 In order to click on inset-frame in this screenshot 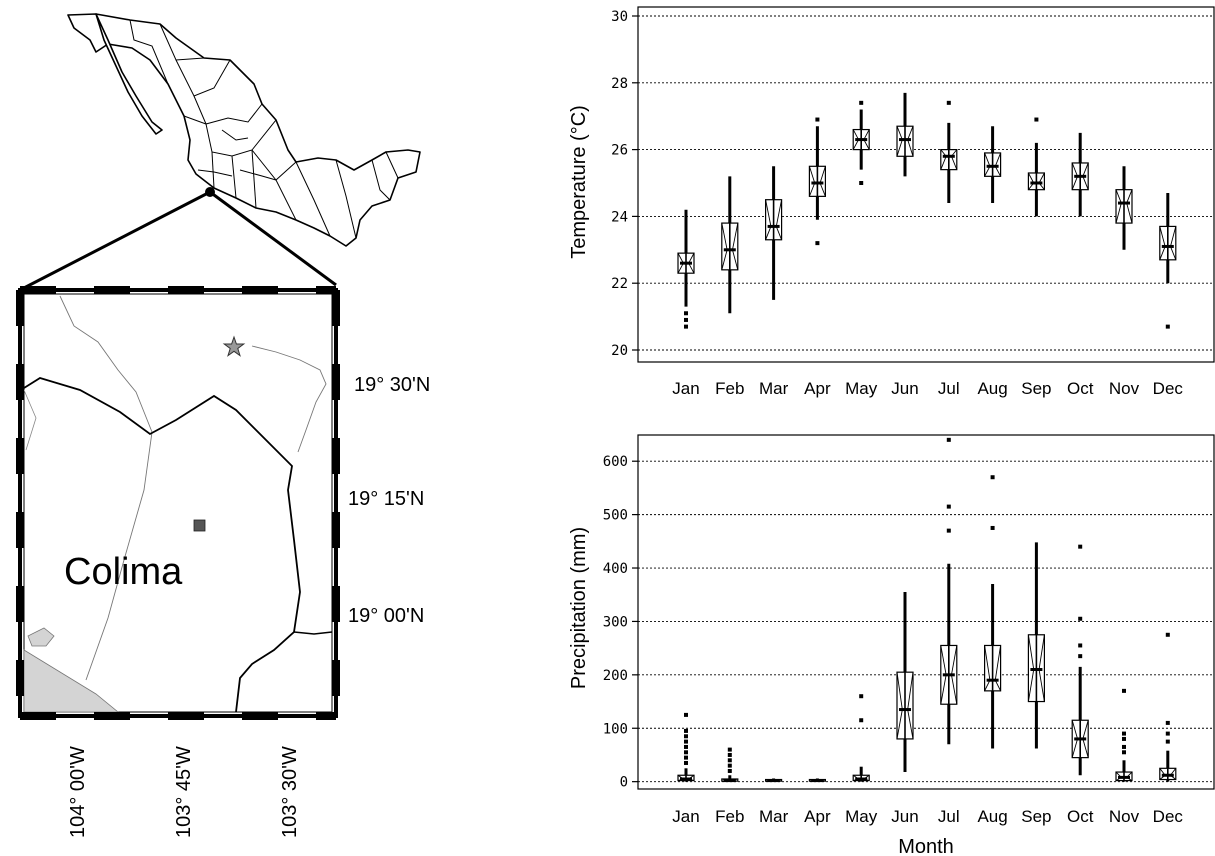, I will do `click(178, 503)`.